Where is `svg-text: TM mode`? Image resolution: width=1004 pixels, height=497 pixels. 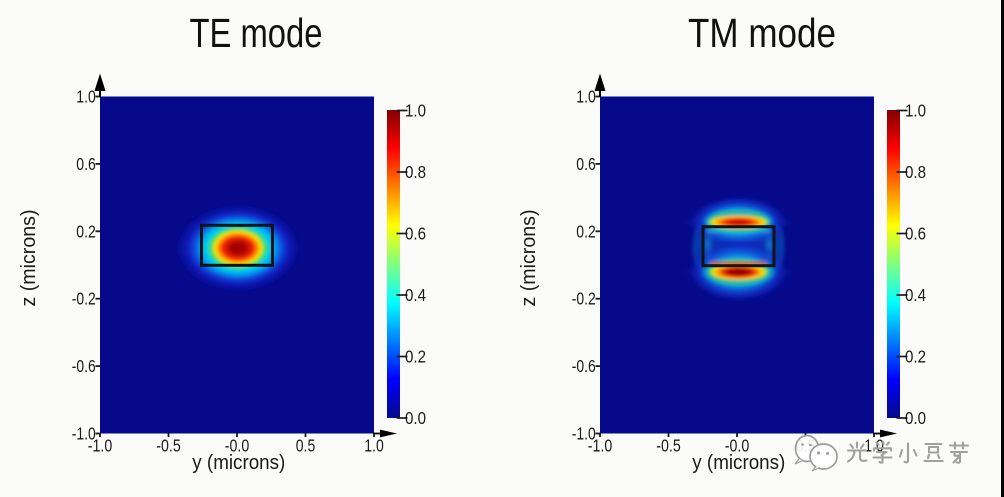 svg-text: TM mode is located at coordinates (762, 33).